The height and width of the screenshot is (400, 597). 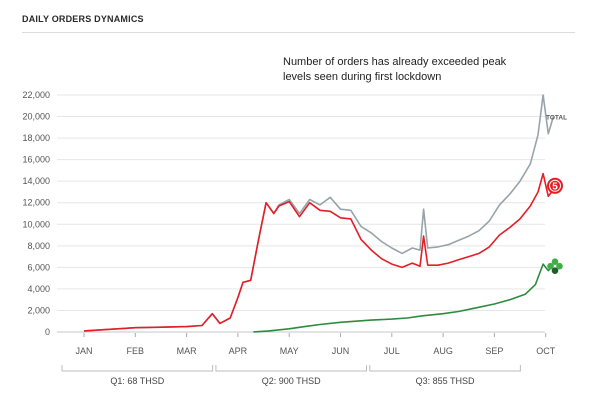 I want to click on quarter-label: Q2: 900 THSD, so click(x=291, y=381).